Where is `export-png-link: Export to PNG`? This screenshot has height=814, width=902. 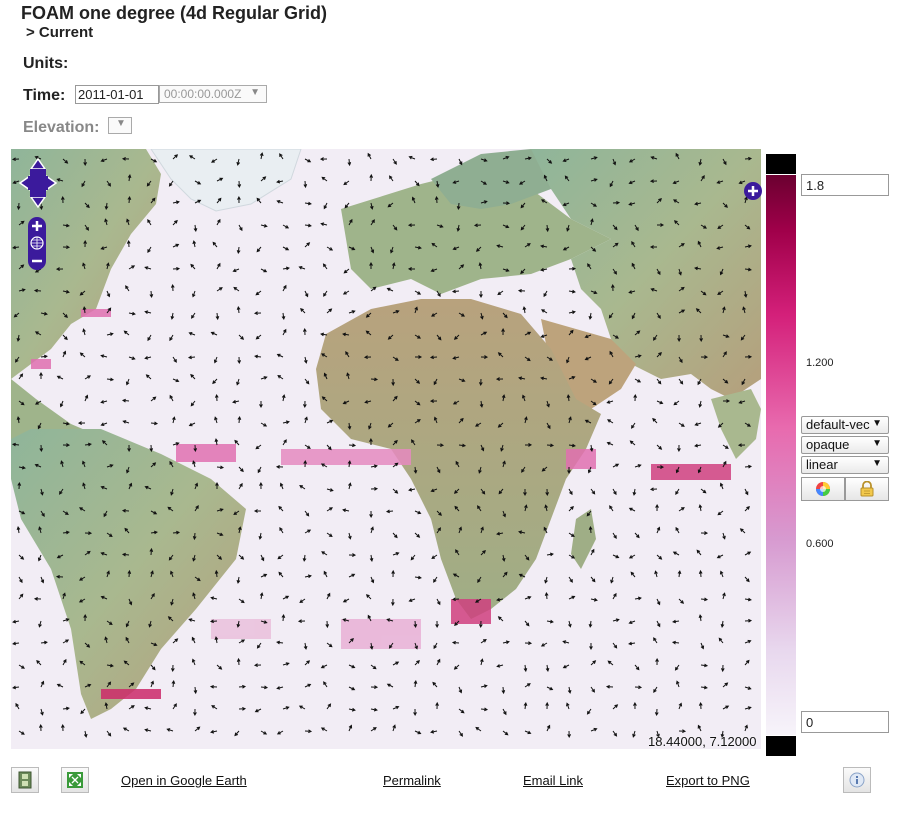 export-png-link: Export to PNG is located at coordinates (708, 780).